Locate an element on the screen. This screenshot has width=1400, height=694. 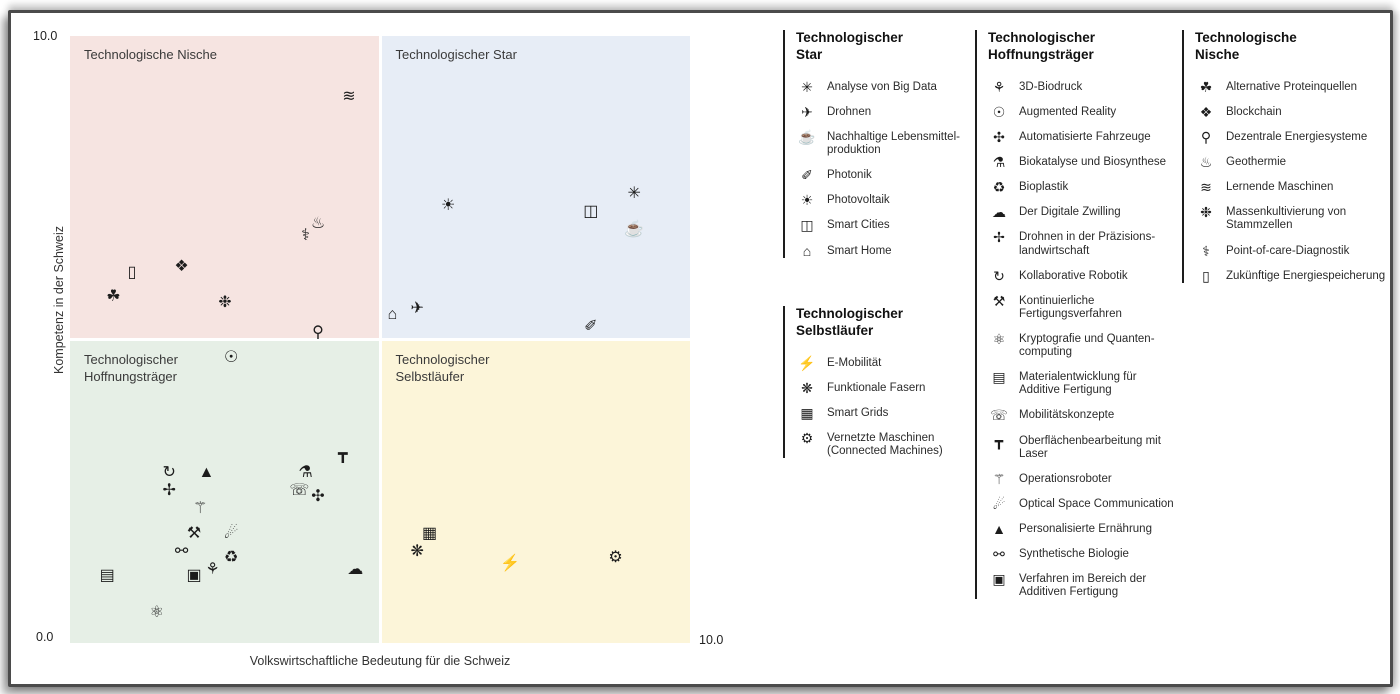
legend-item-massenkultivierung-von-stammzellen: ❉ Massenkultivierung von Stammzellen is located at coordinates (1292, 218).